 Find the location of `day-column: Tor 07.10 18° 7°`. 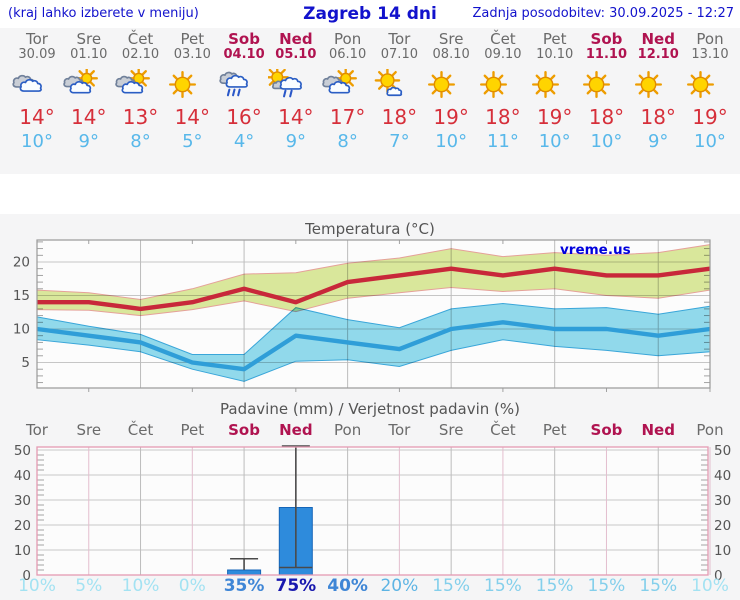

day-column: Tor 07.10 18° 7° is located at coordinates (399, 92).